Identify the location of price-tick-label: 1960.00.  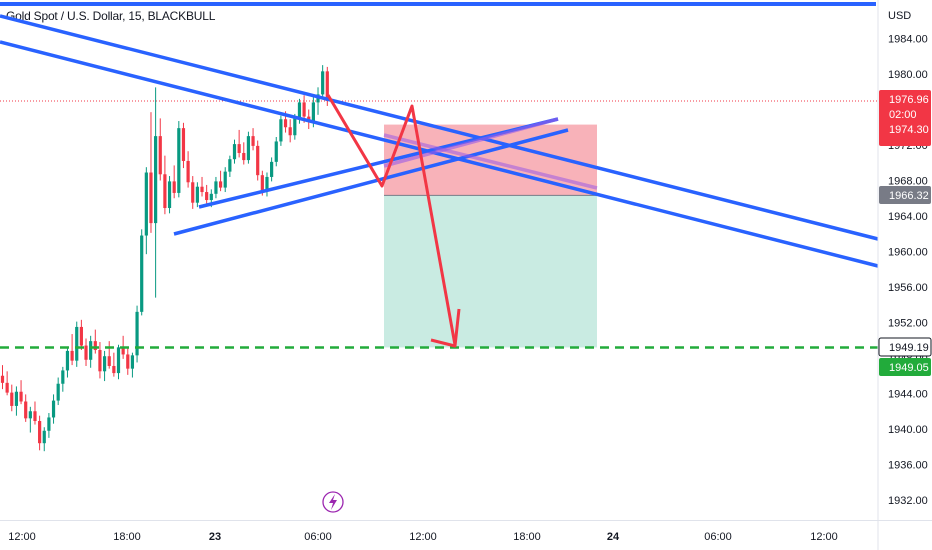
(908, 253).